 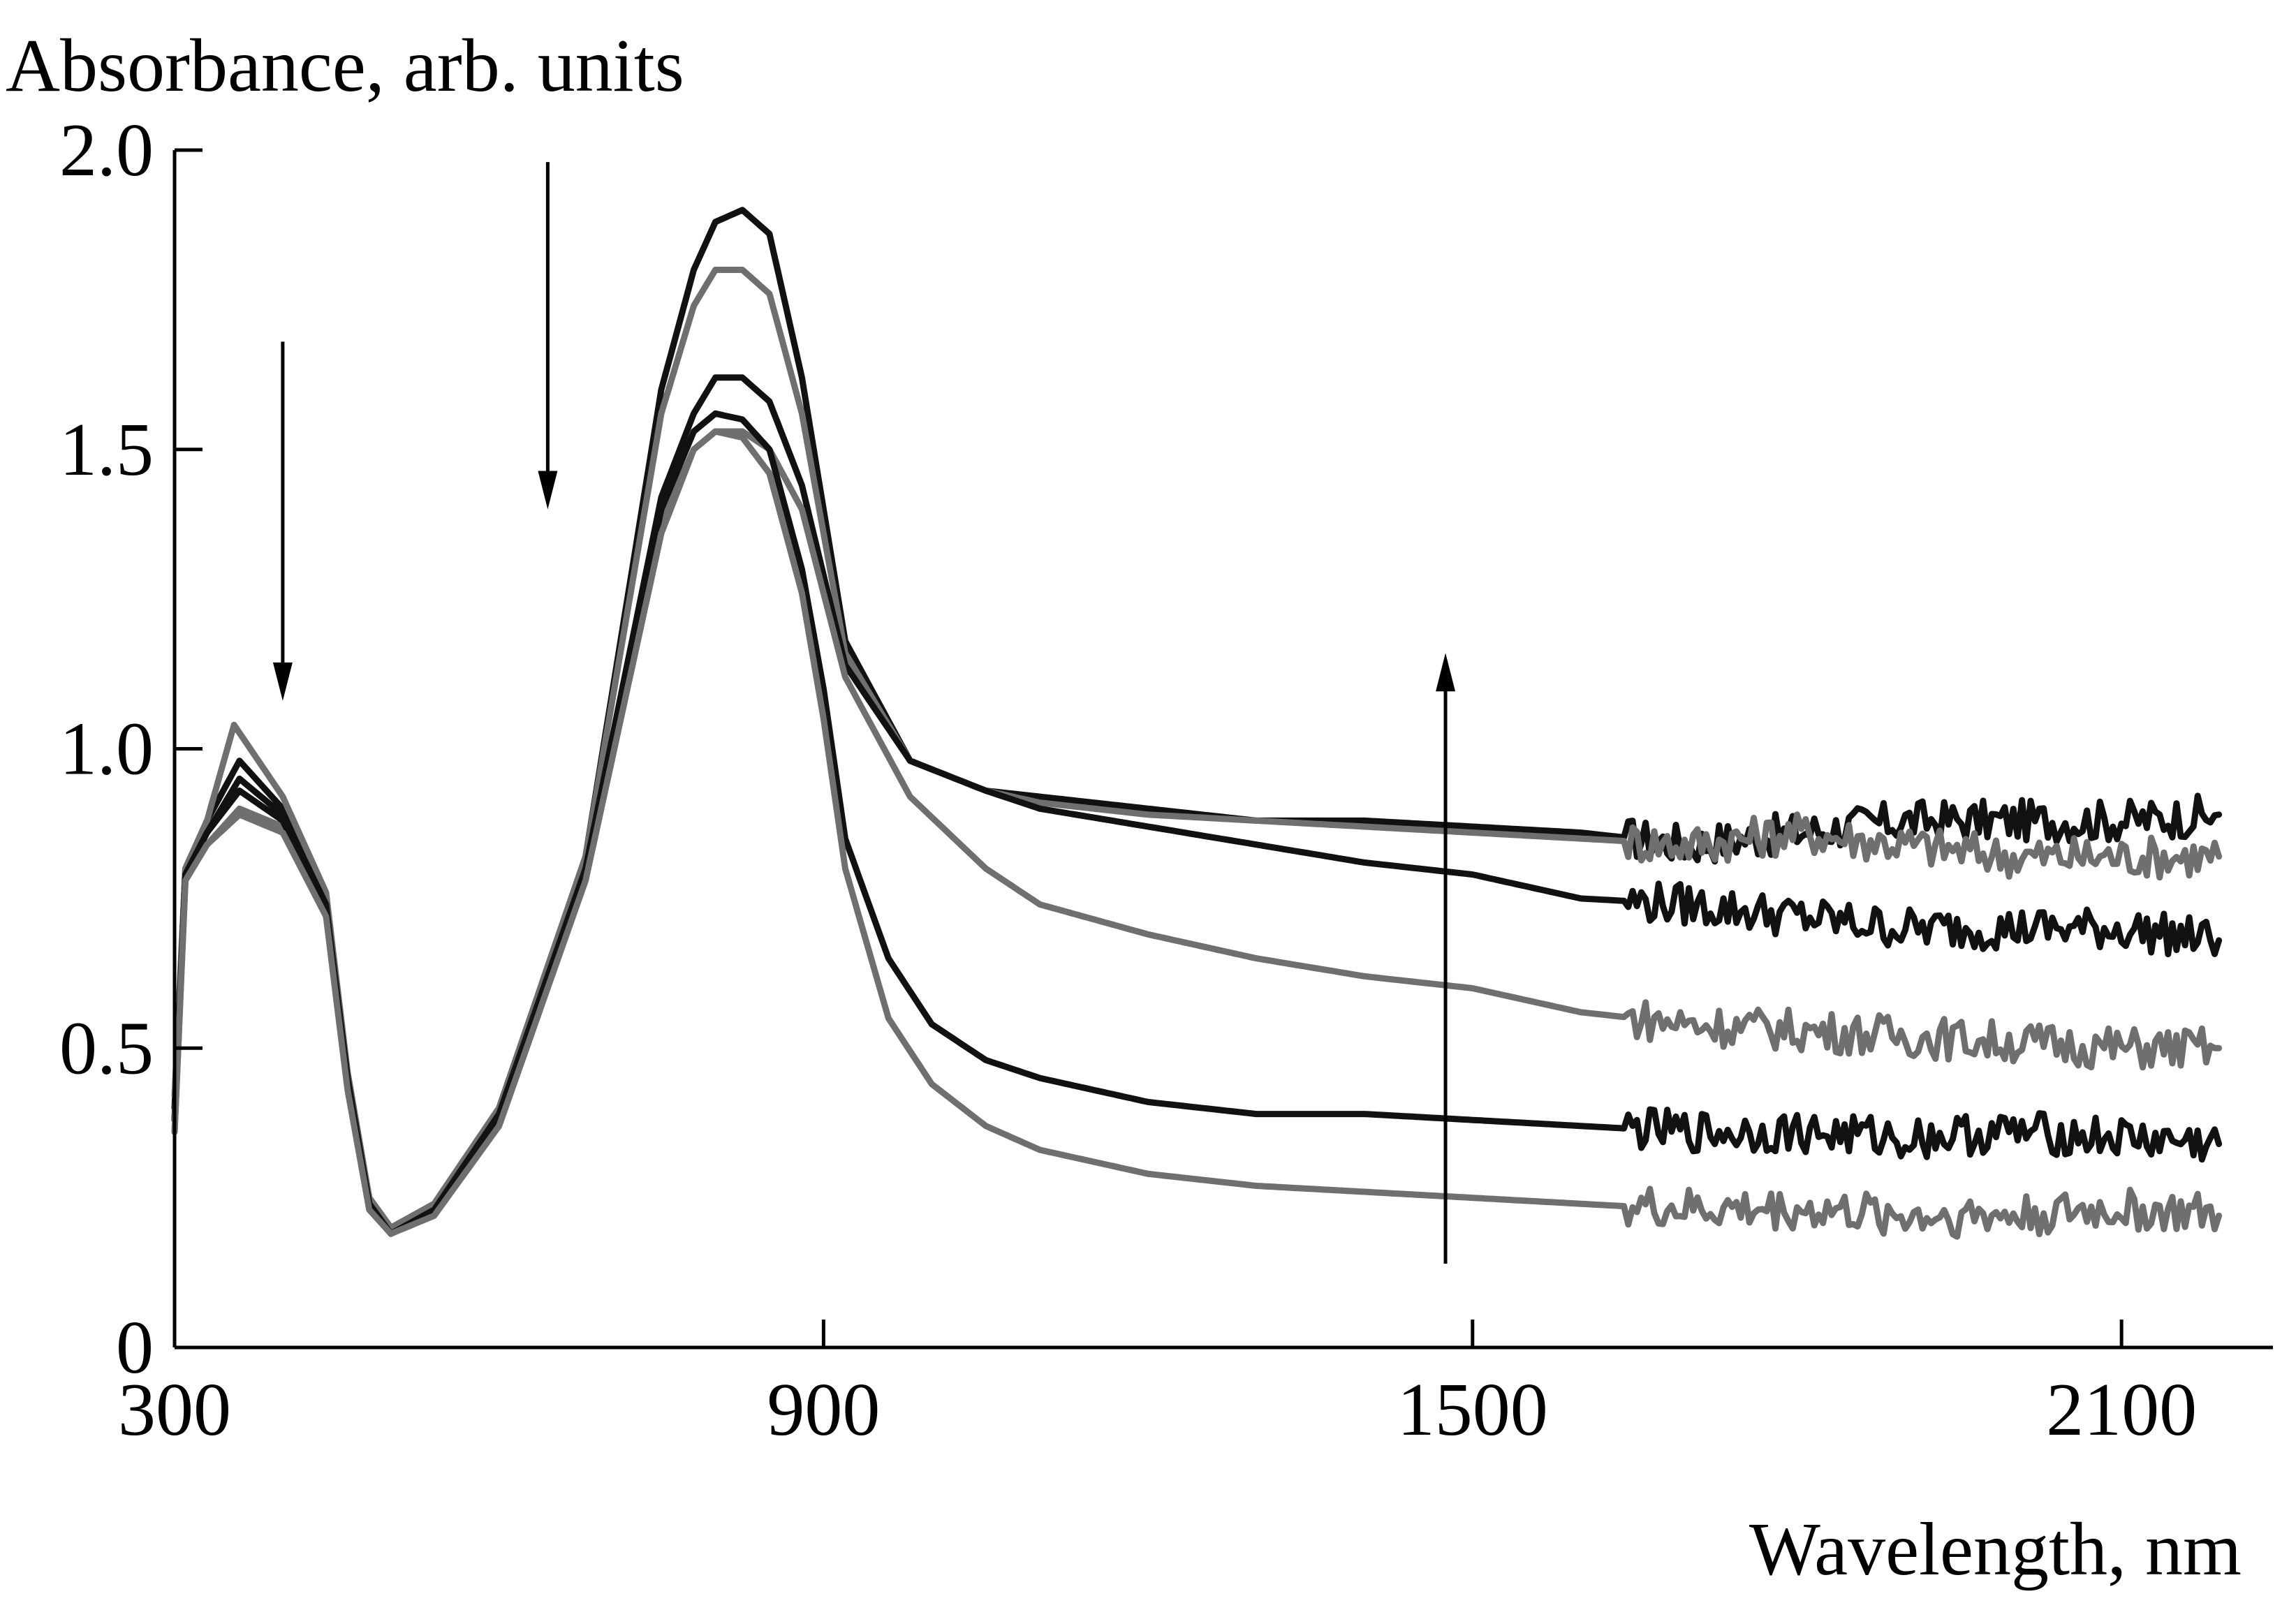 What do you see at coordinates (106, 150) in the screenshot?
I see `y-tick-label: 2.0` at bounding box center [106, 150].